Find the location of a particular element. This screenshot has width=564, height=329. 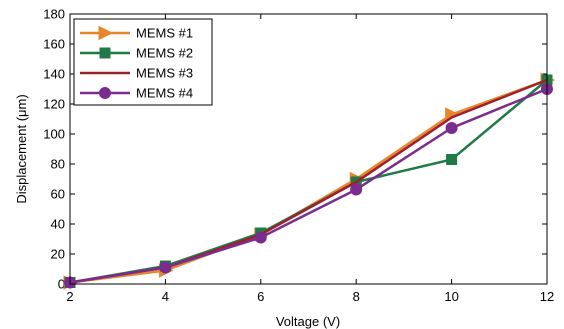

legend: MEMS #1 MEMS #2 MEMS #3 MEMS #4 is located at coordinates (143, 62).